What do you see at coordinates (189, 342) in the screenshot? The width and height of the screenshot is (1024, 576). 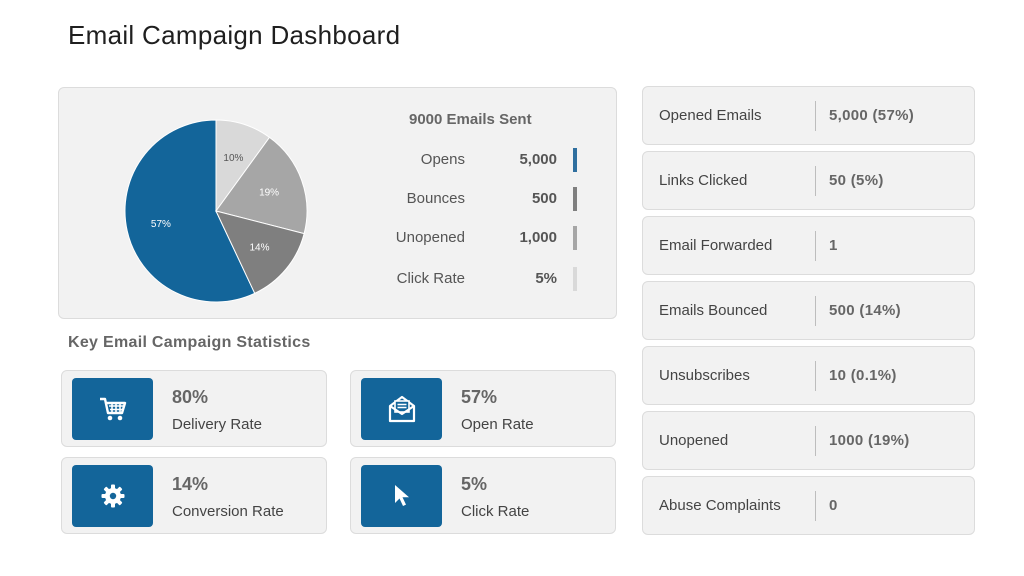 I see `stats-section-title: Key Email Campaign Statistics` at bounding box center [189, 342].